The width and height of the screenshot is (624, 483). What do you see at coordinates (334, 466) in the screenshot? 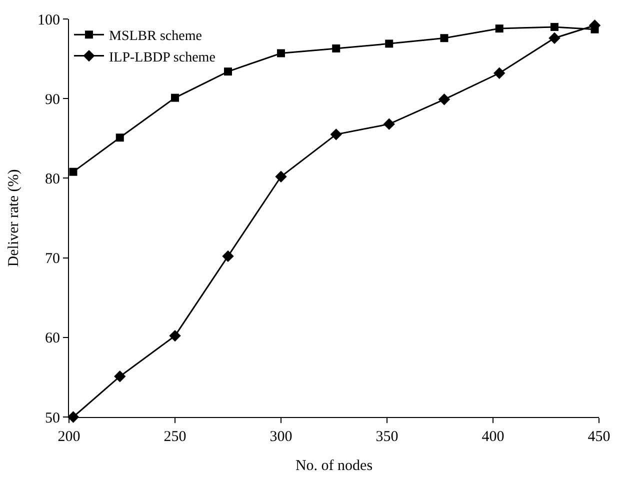
I see `x-axis-title: No. of nodes` at bounding box center [334, 466].